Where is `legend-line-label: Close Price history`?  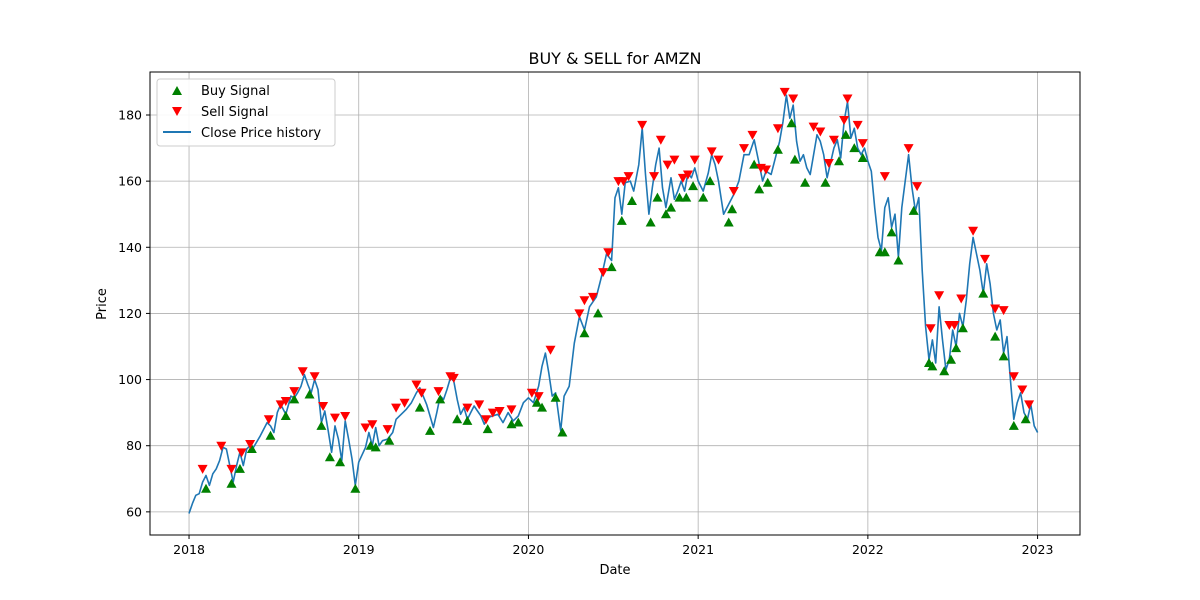
legend-line-label: Close Price history is located at coordinates (261, 133).